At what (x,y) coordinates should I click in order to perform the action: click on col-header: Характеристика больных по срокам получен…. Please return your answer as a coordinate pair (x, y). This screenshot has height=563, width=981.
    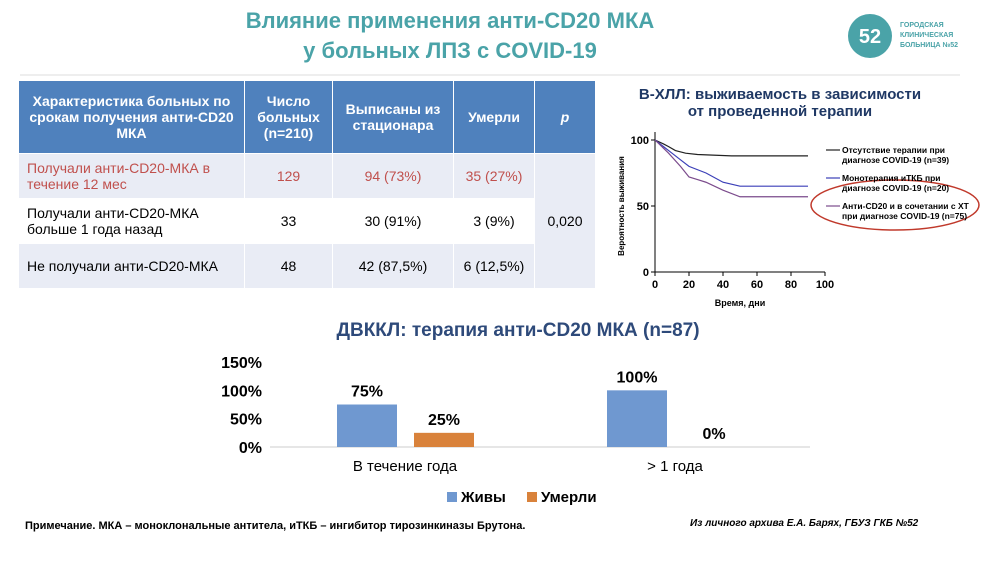
    Looking at the image, I should click on (131, 117).